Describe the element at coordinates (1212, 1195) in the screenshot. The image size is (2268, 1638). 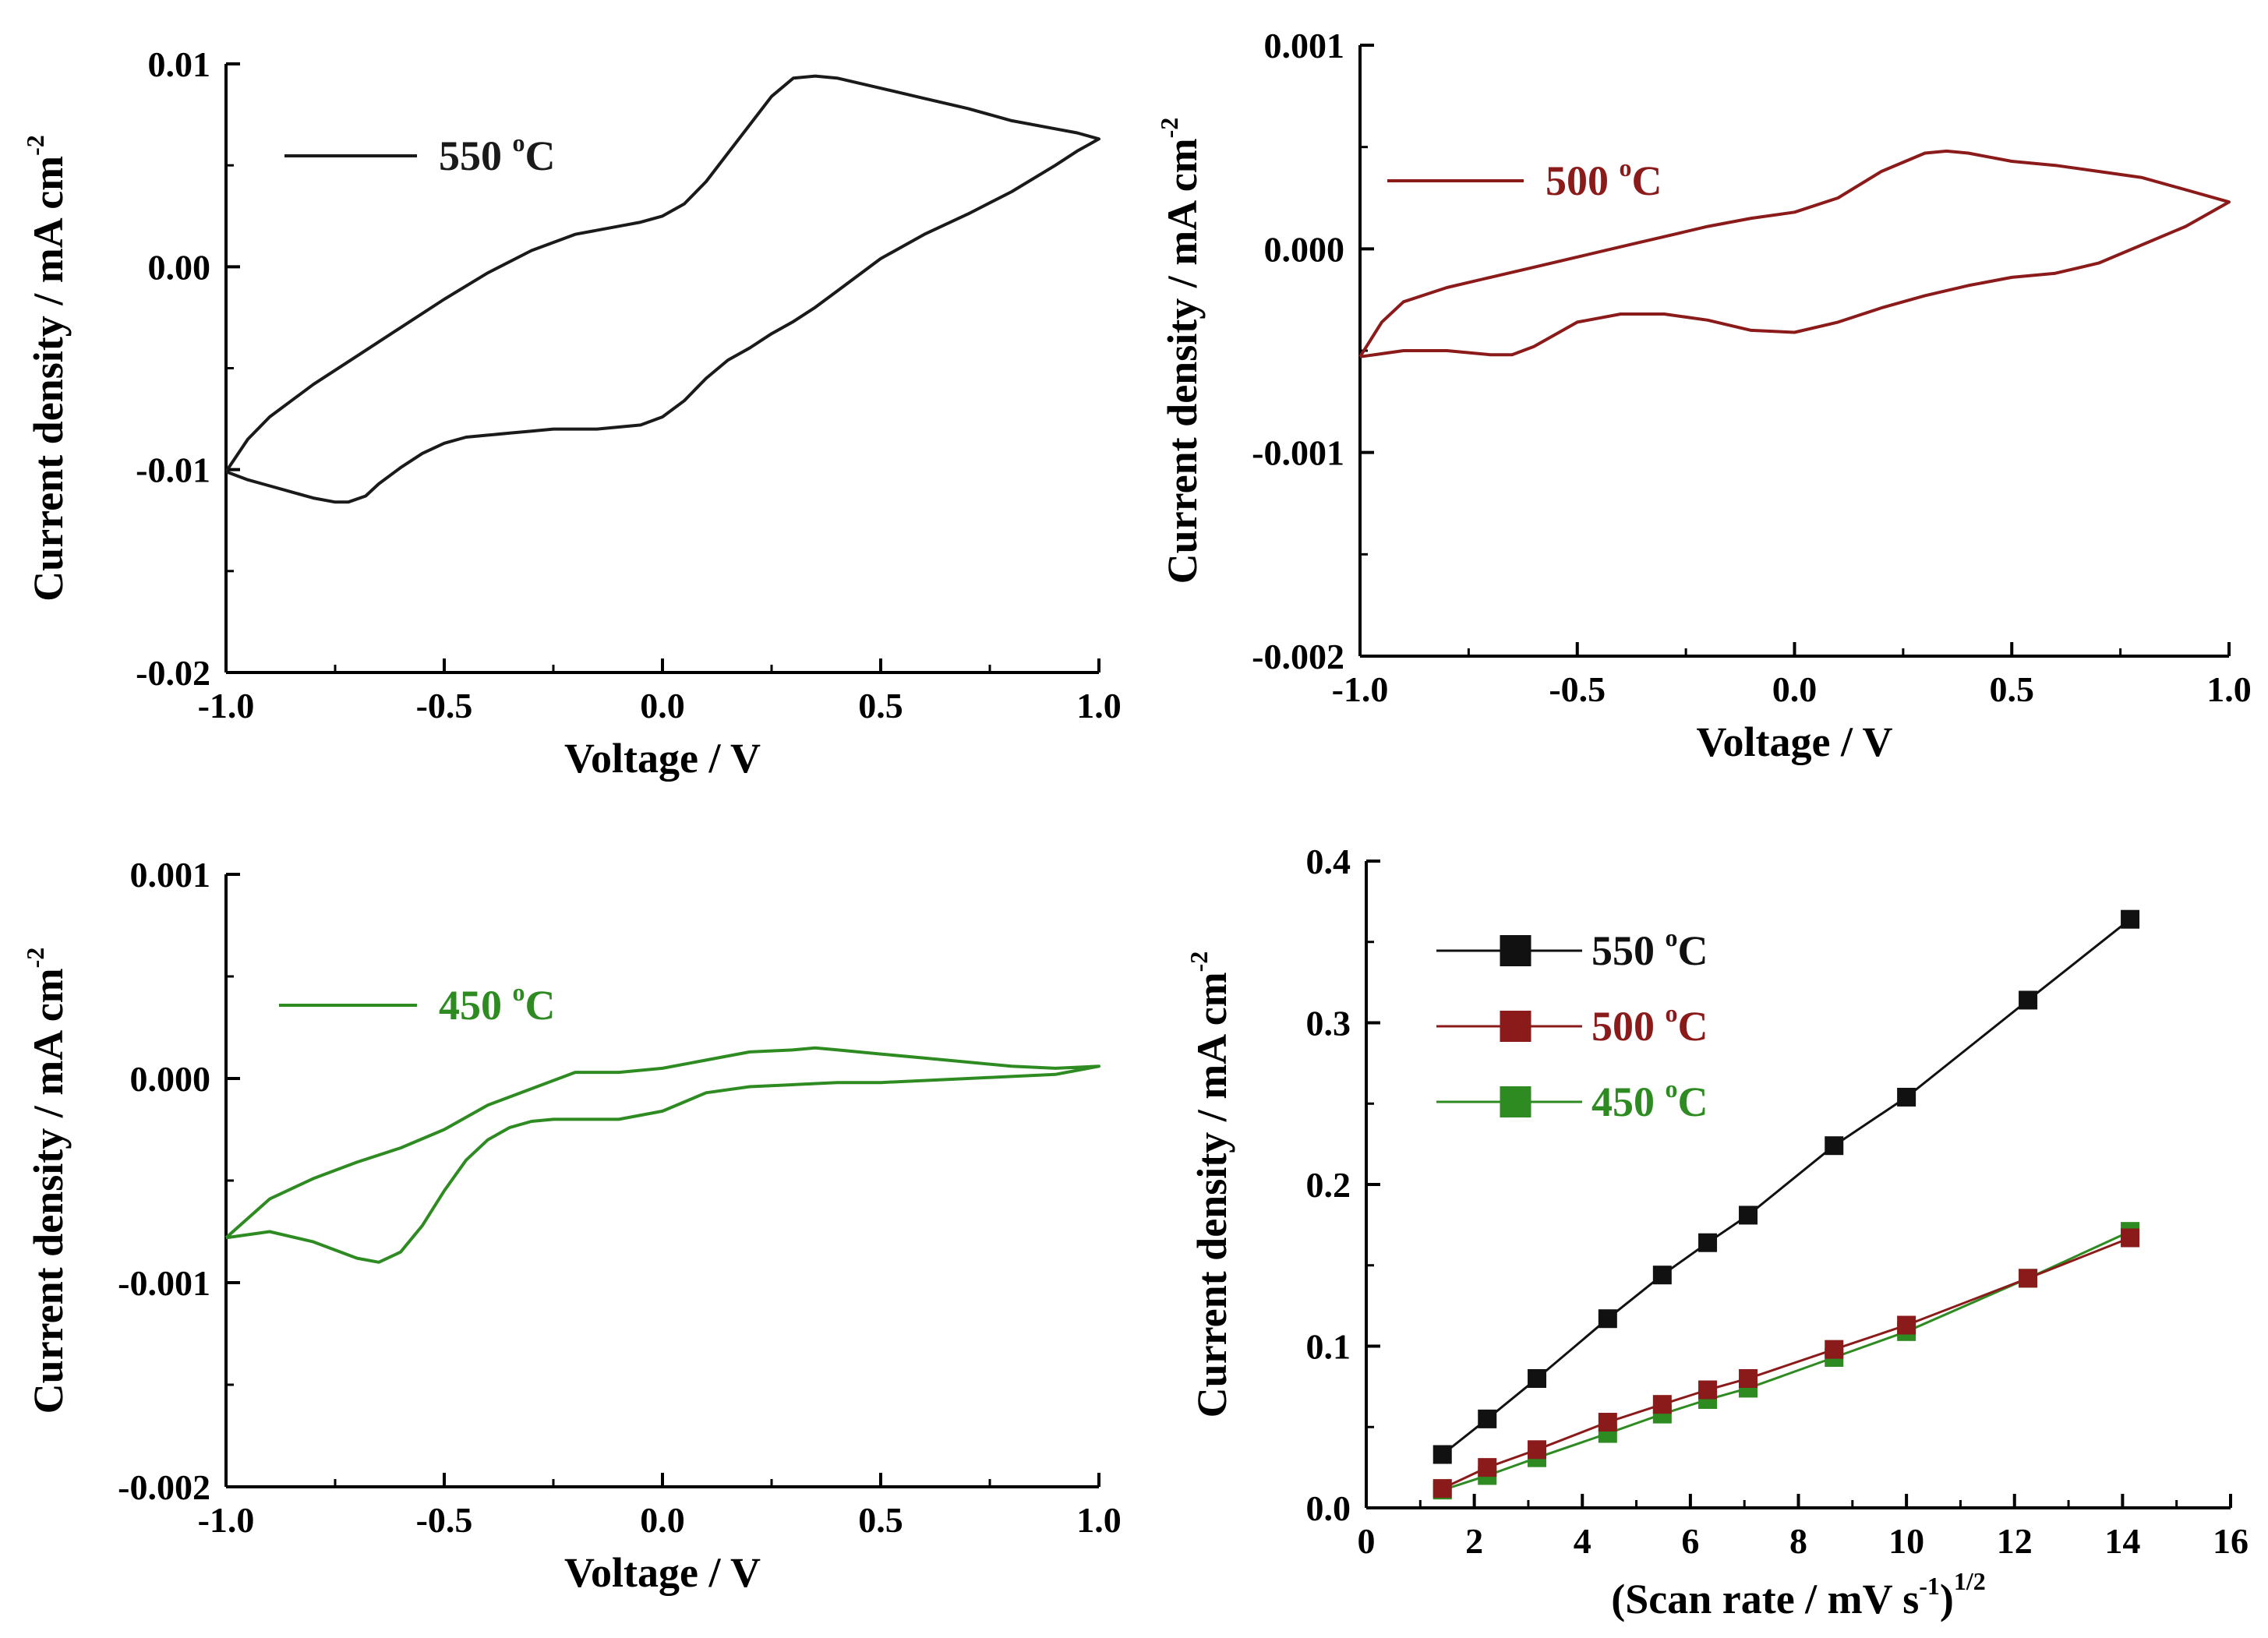
I see `peak-y-axis-title-main: Current density / mA cm` at that location.